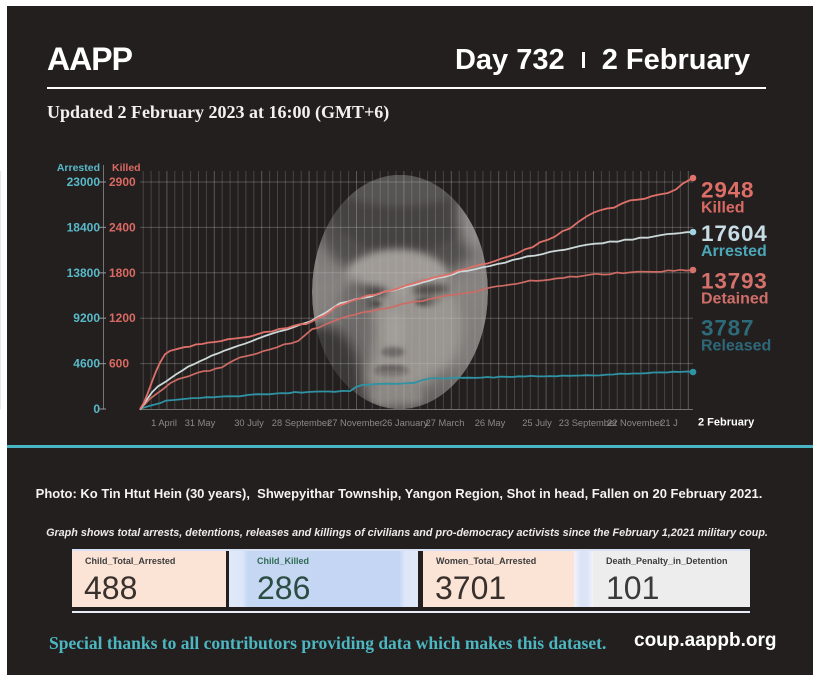 This screenshot has width=820, height=687. What do you see at coordinates (122, 182) in the screenshot?
I see `svg-text: 2900` at bounding box center [122, 182].